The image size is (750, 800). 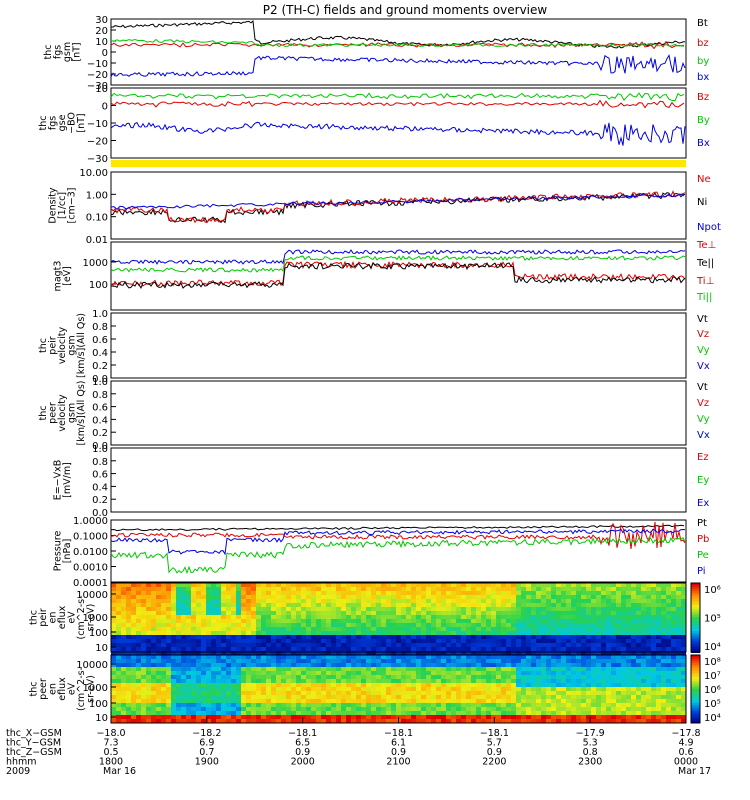 I want to click on panel-frame, so click(x=398, y=123).